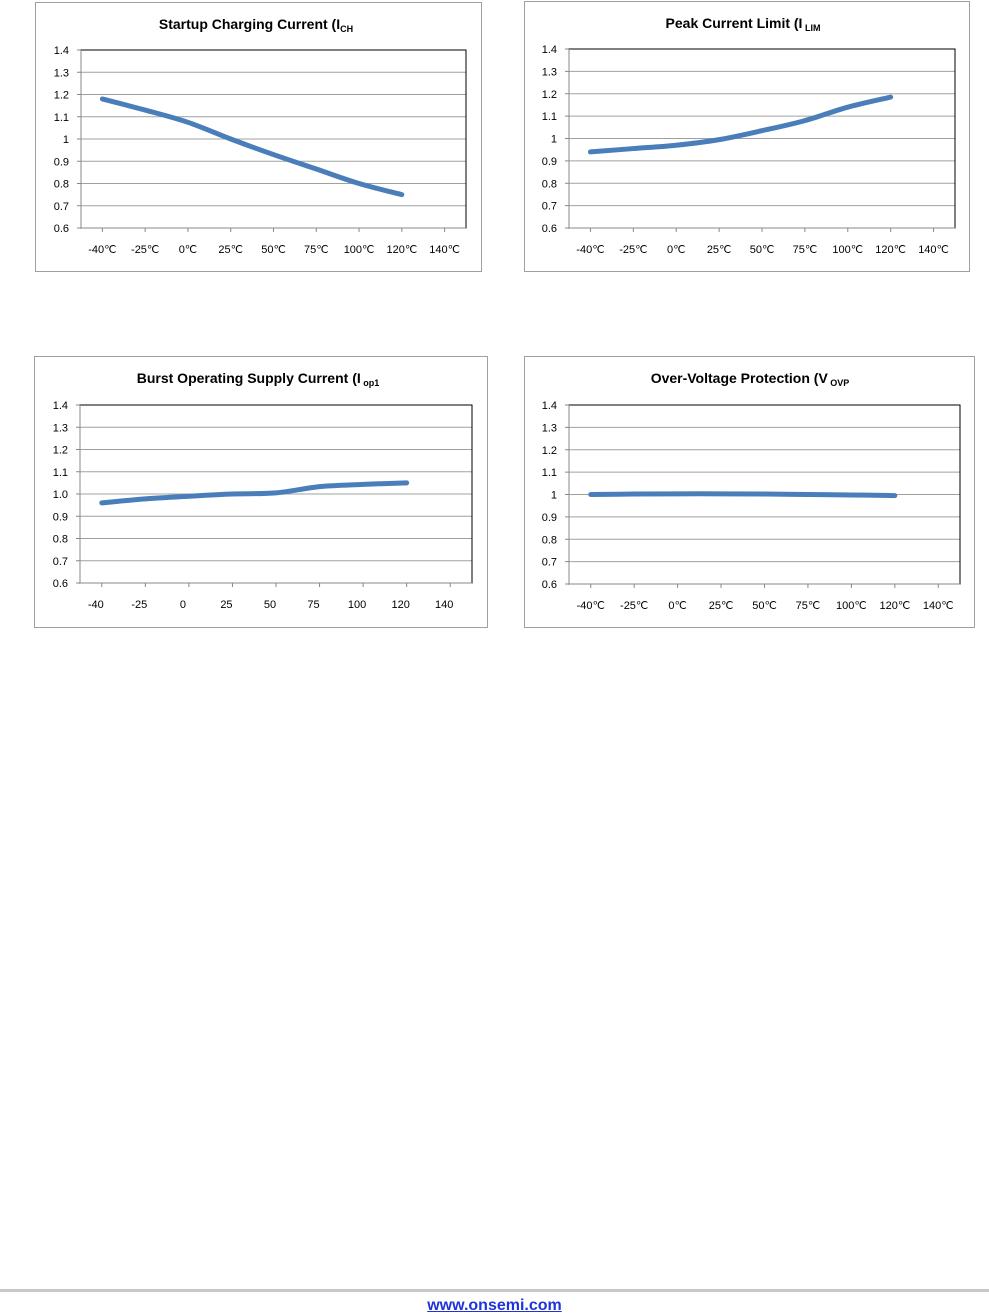 This screenshot has height=1316, width=989. I want to click on x-tick-label: 50, so click(270, 605).